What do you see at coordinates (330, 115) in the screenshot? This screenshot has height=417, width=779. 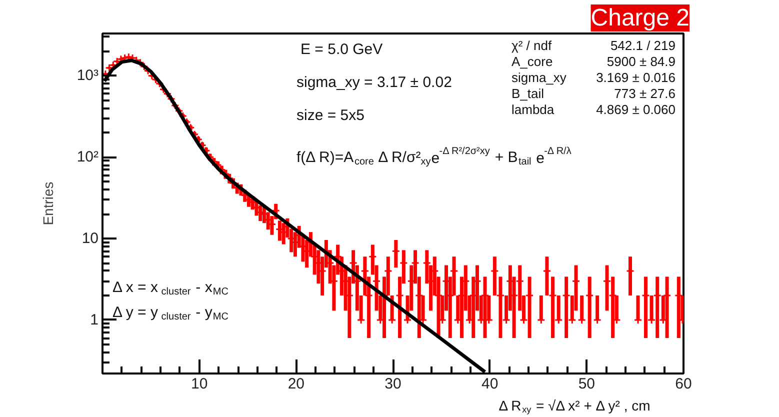 I see `annotation: size = 5x5` at bounding box center [330, 115].